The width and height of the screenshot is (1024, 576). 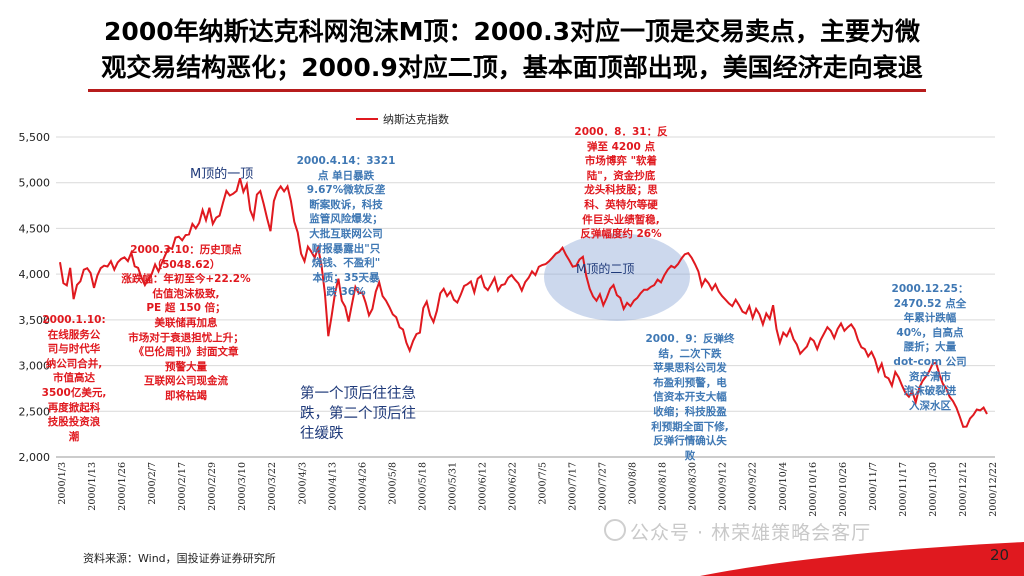 I want to click on y-axis-ticks: 2,000 2,500 3,000 3,500 4,000 4,500 5,000 5,500, so click(x=35, y=297).